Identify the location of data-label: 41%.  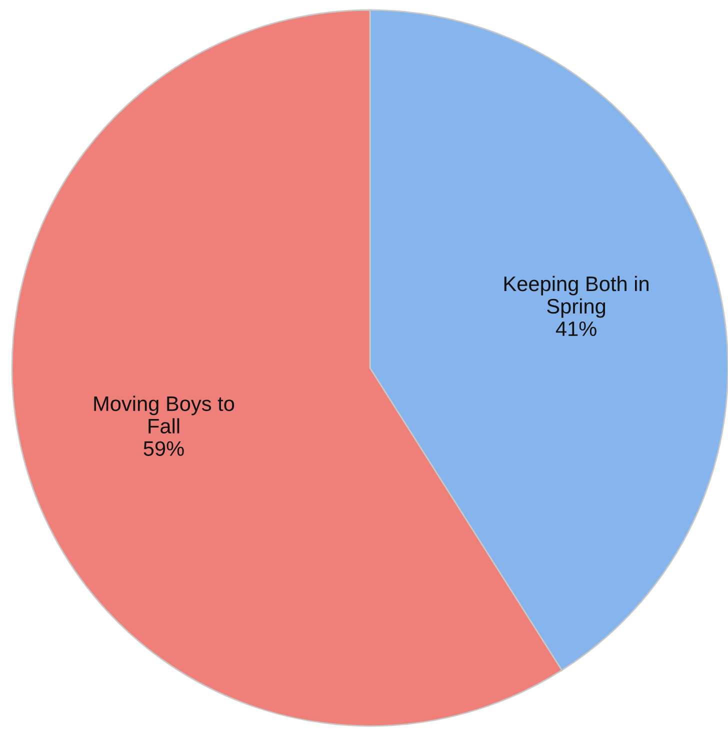
(576, 328).